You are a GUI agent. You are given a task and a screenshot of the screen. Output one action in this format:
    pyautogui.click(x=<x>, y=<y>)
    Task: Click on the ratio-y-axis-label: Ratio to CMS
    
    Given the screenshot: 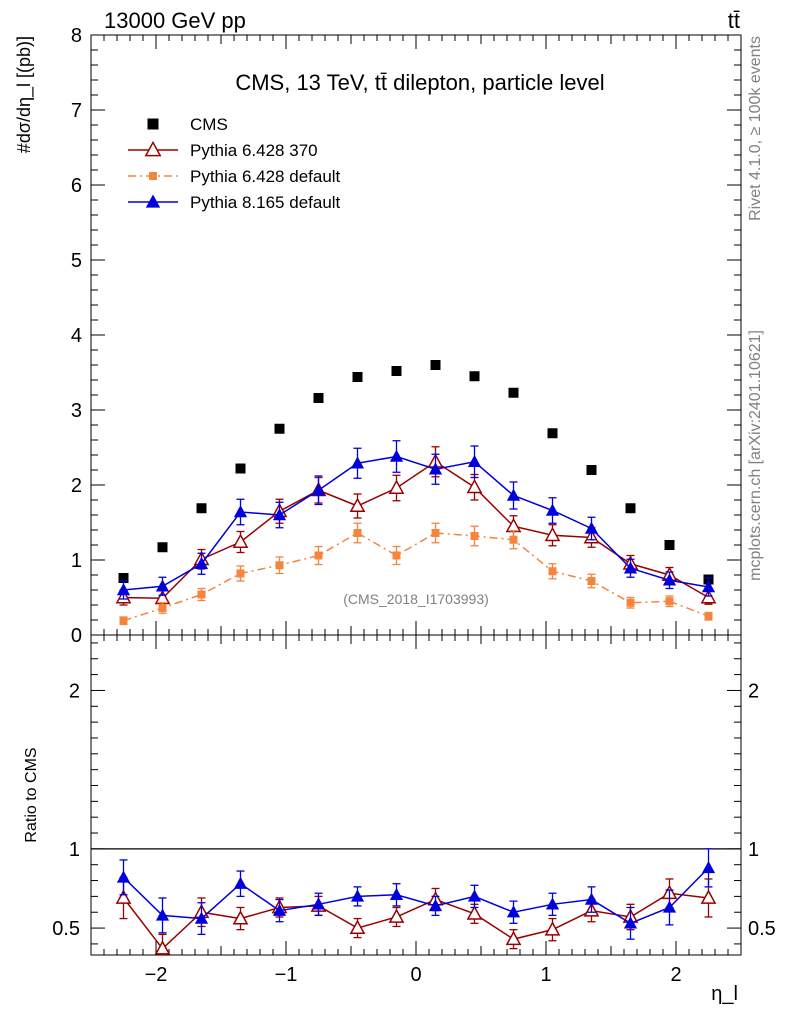 What is the action you would take?
    pyautogui.click(x=31, y=794)
    